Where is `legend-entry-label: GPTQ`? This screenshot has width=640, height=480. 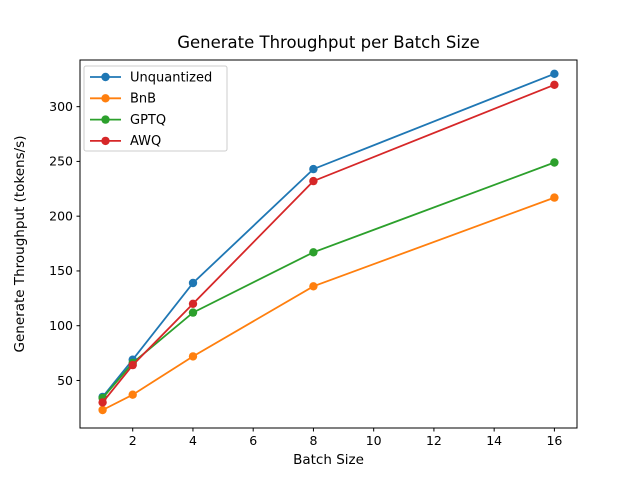 legend-entry-label: GPTQ is located at coordinates (148, 120).